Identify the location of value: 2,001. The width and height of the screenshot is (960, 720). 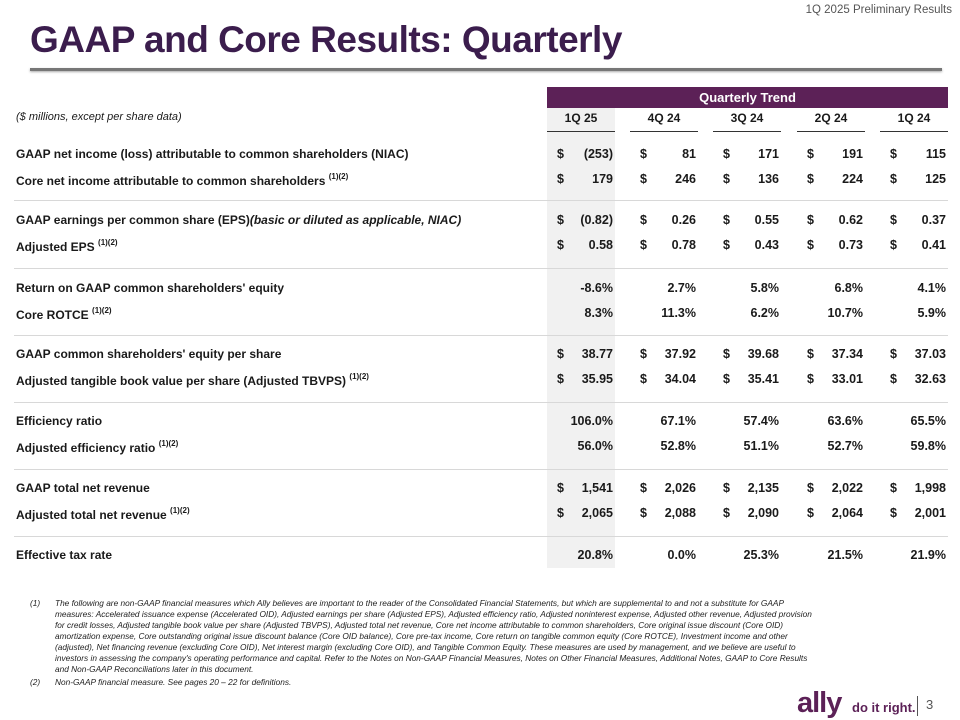
(930, 513).